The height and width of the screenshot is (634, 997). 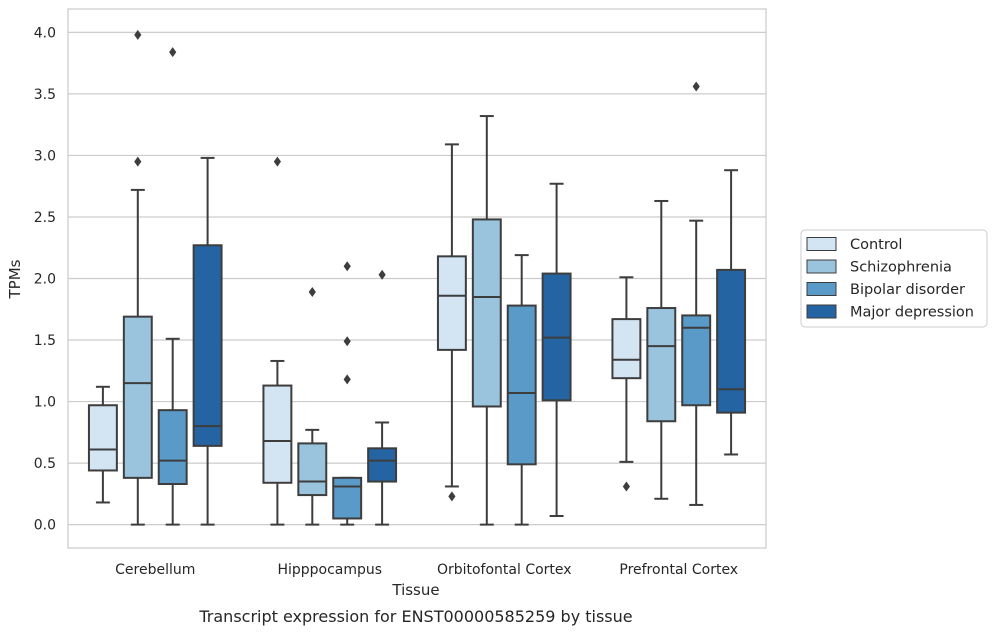 I want to click on legend-item: Major depression, so click(x=890, y=312).